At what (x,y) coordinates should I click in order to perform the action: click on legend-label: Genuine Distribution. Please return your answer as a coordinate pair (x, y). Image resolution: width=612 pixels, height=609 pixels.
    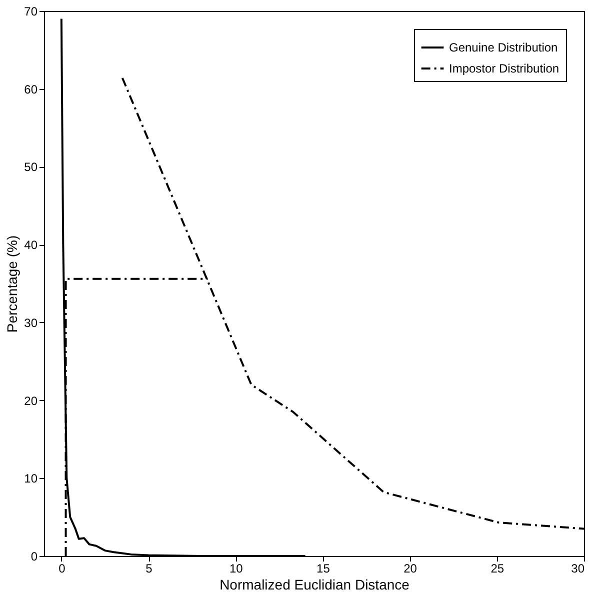
    Looking at the image, I should click on (503, 47).